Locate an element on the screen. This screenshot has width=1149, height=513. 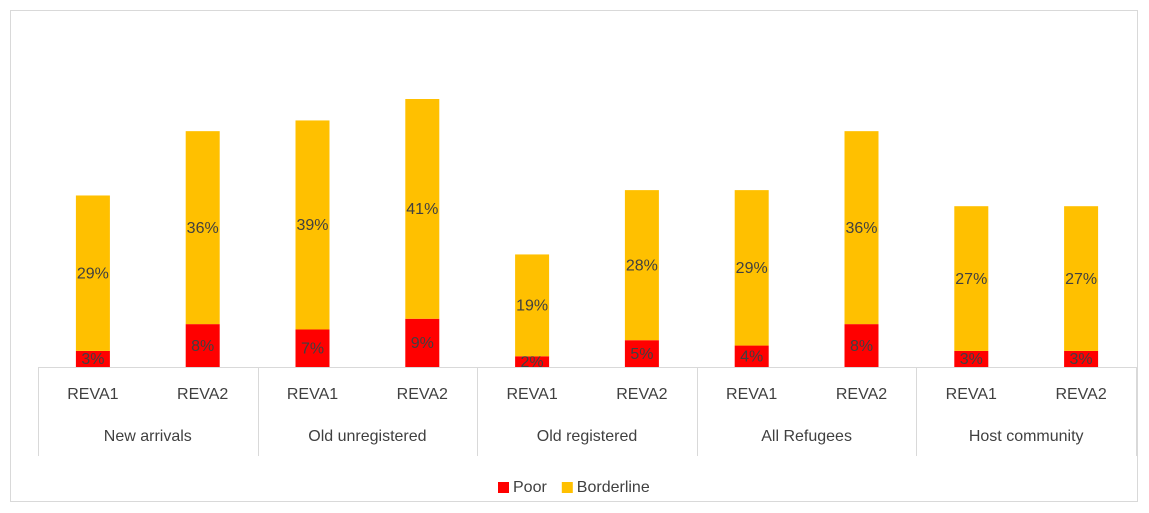
data-label: 5% is located at coordinates (641, 354).